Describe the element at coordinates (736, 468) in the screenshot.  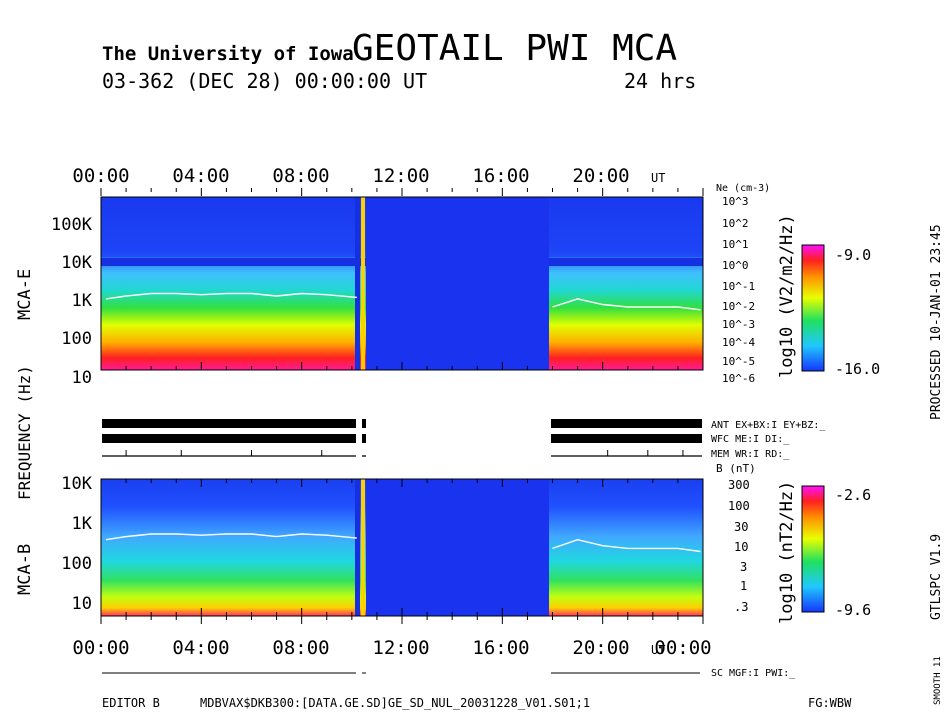
I see `b-axis-label: B (nT)` at that location.